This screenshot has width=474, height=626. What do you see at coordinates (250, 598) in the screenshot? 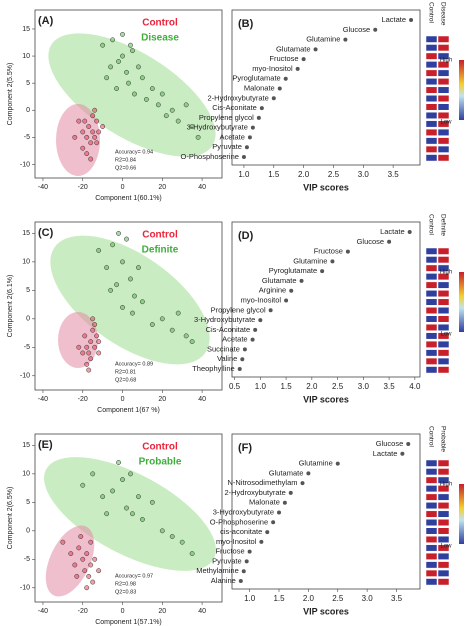
I see `x-tick-label: 1.0` at bounding box center [250, 598].